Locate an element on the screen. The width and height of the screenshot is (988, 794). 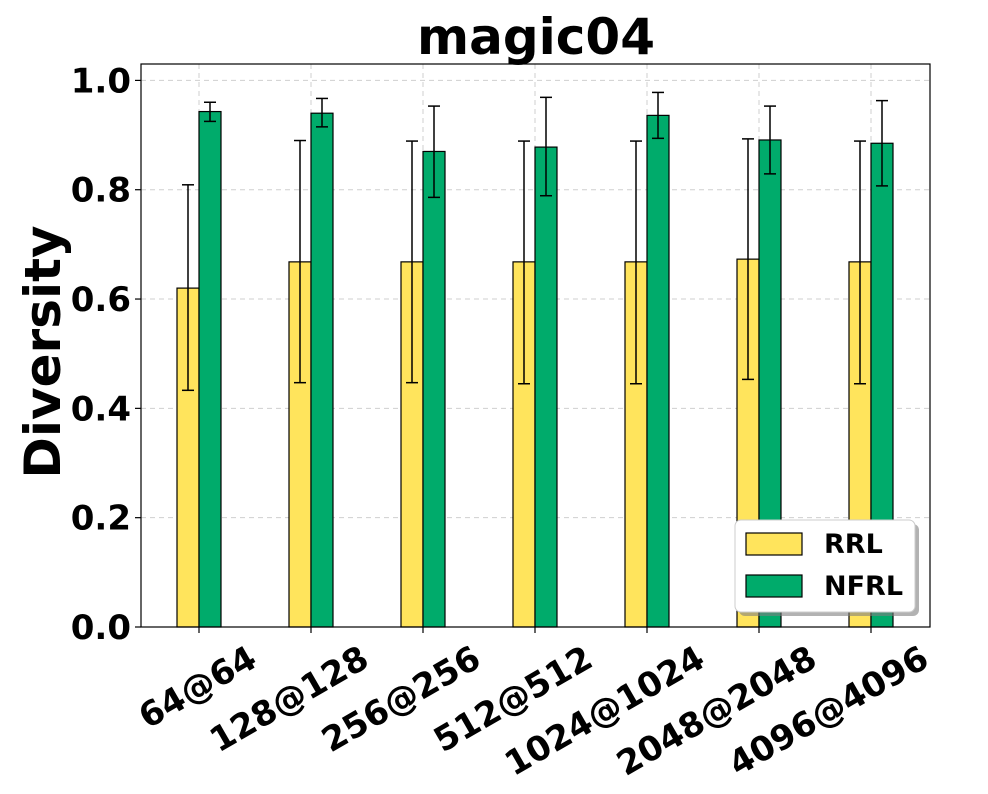
bar-nfrl-1024@1024 is located at coordinates (658, 371).